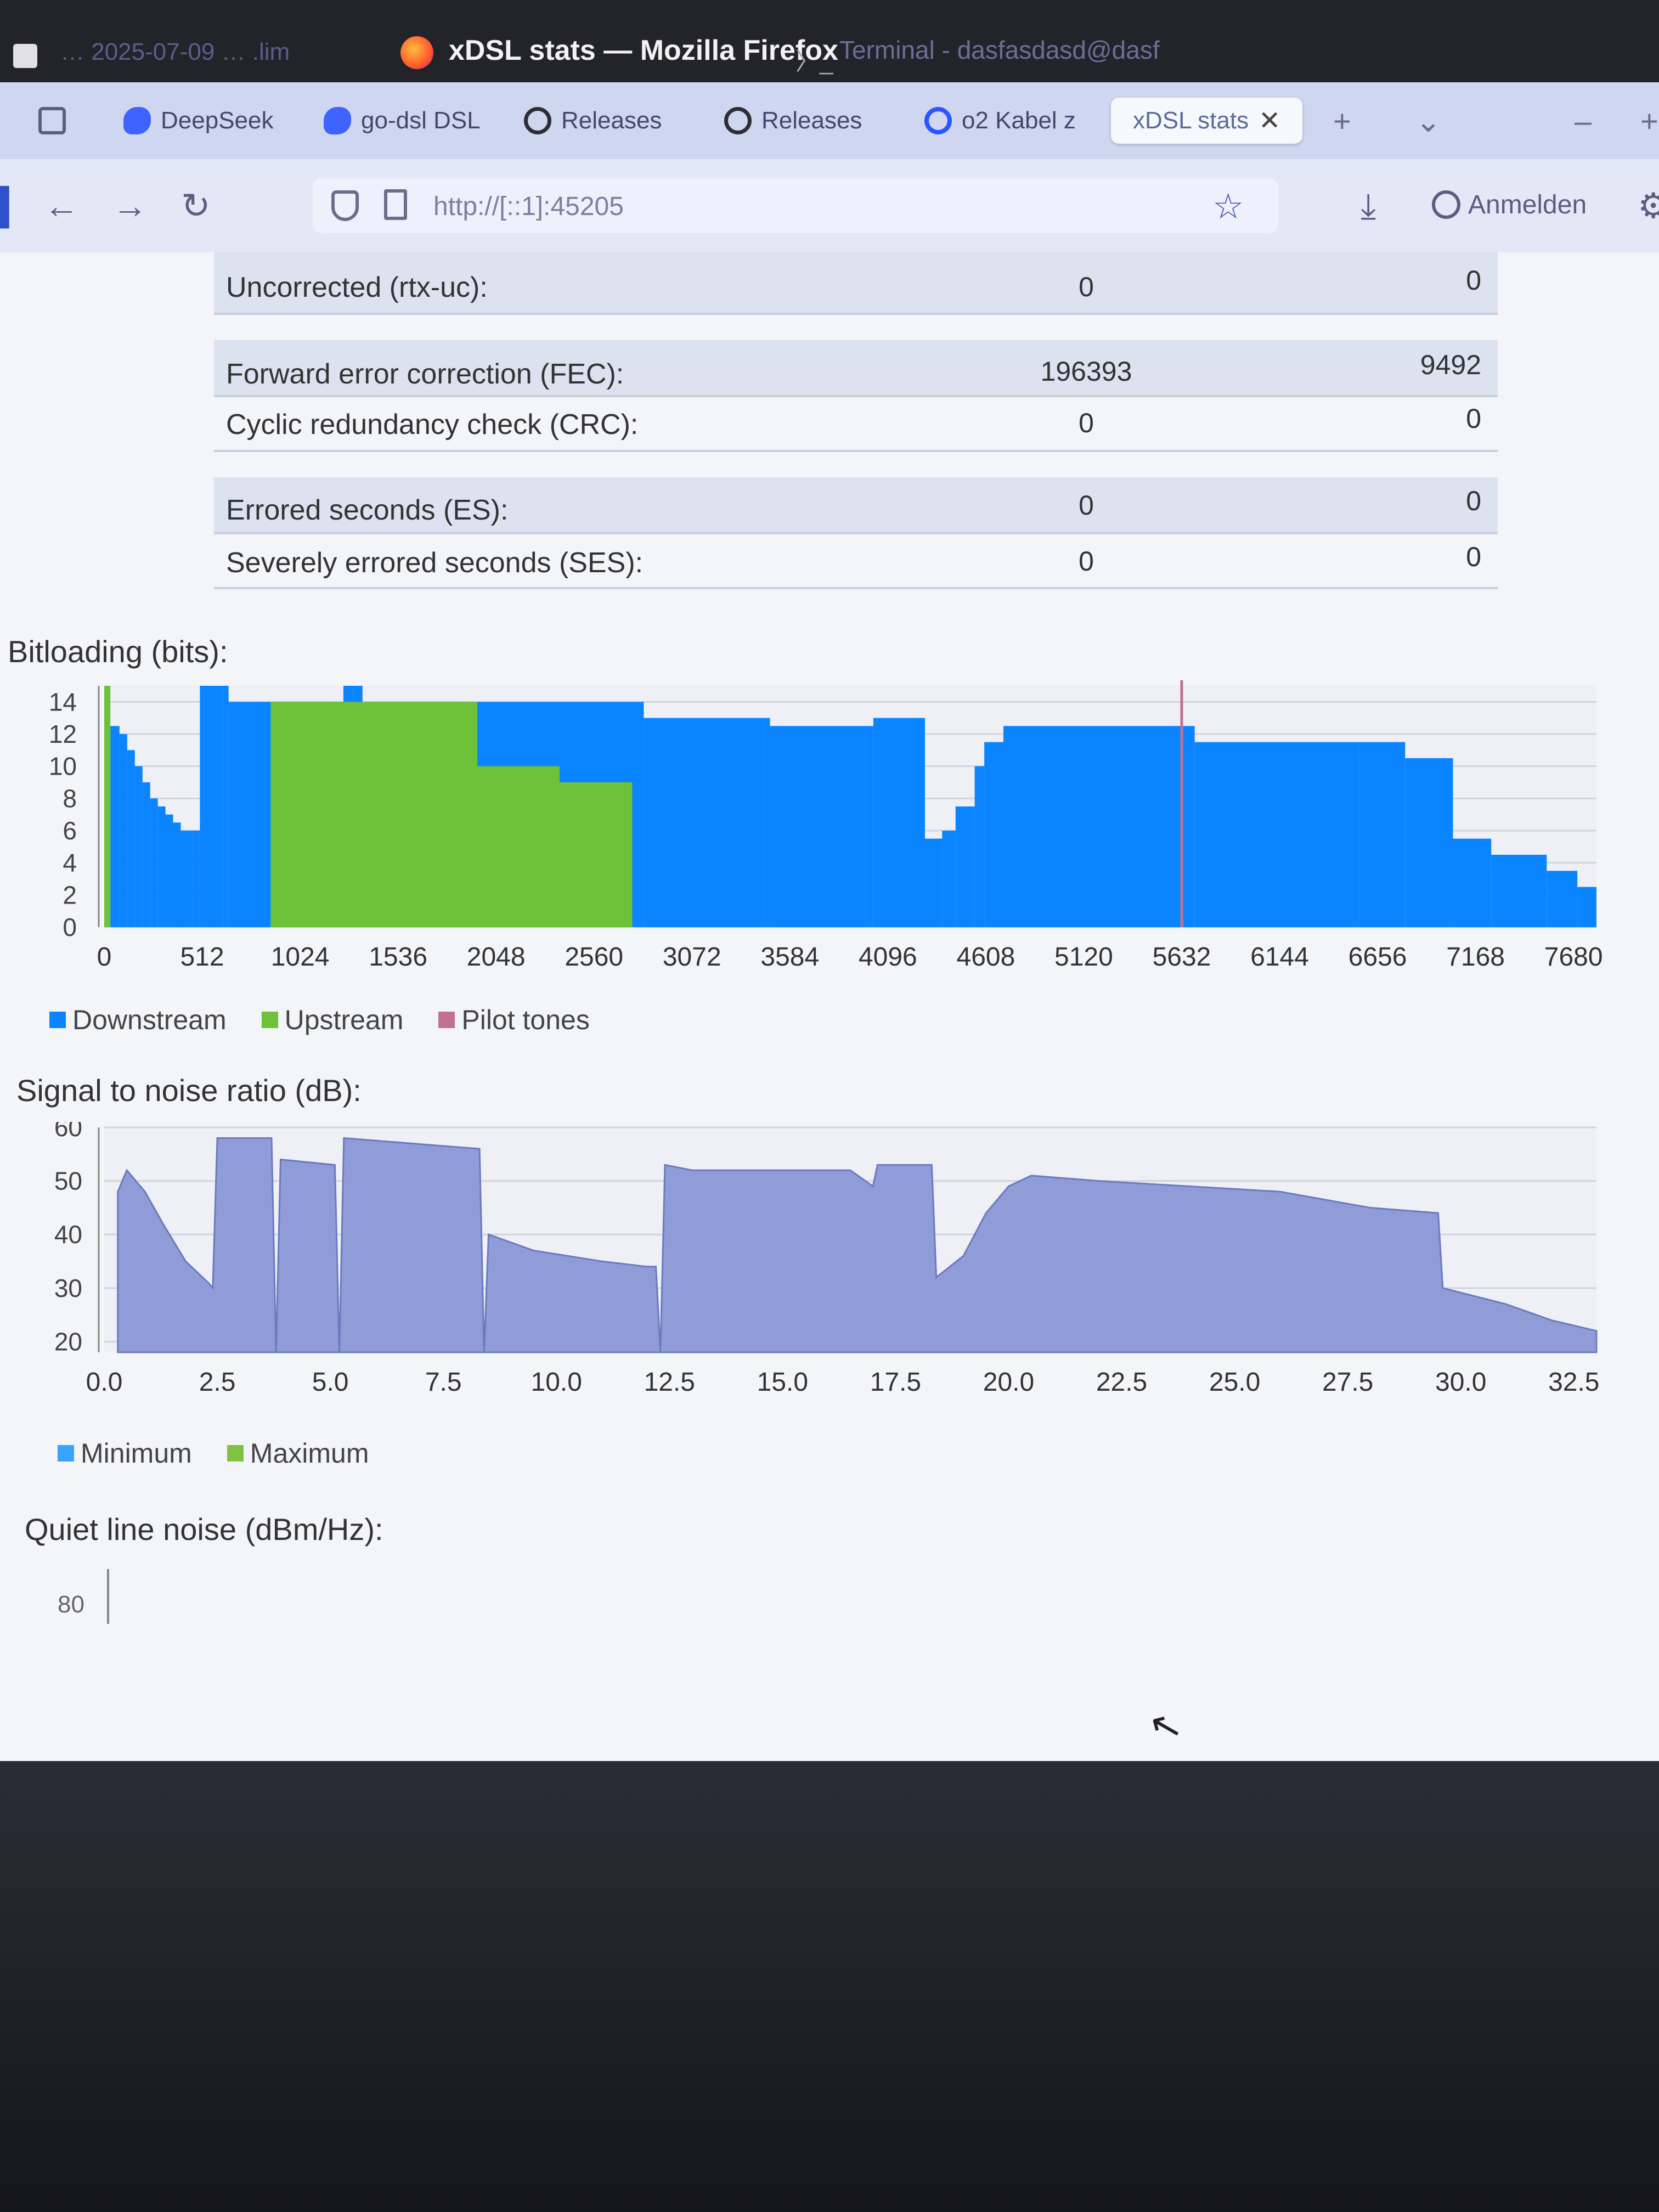 This screenshot has height=2212, width=1659. What do you see at coordinates (670, 1383) in the screenshot?
I see `x-tick-label: 12.5` at bounding box center [670, 1383].